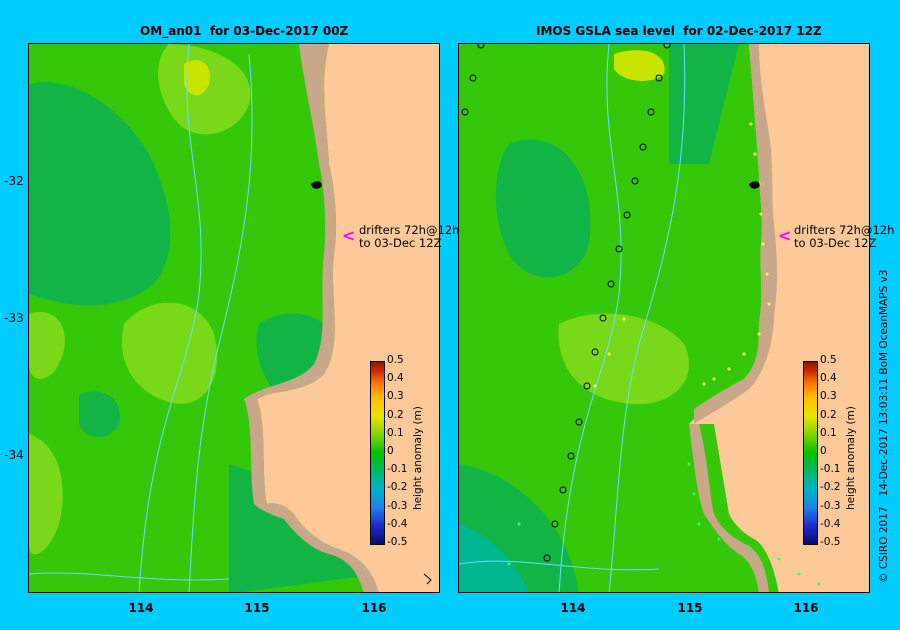 This screenshot has height=630, width=900. What do you see at coordinates (851, 458) in the screenshot?
I see `right-colorbar-title: height anomaly (m)` at bounding box center [851, 458].